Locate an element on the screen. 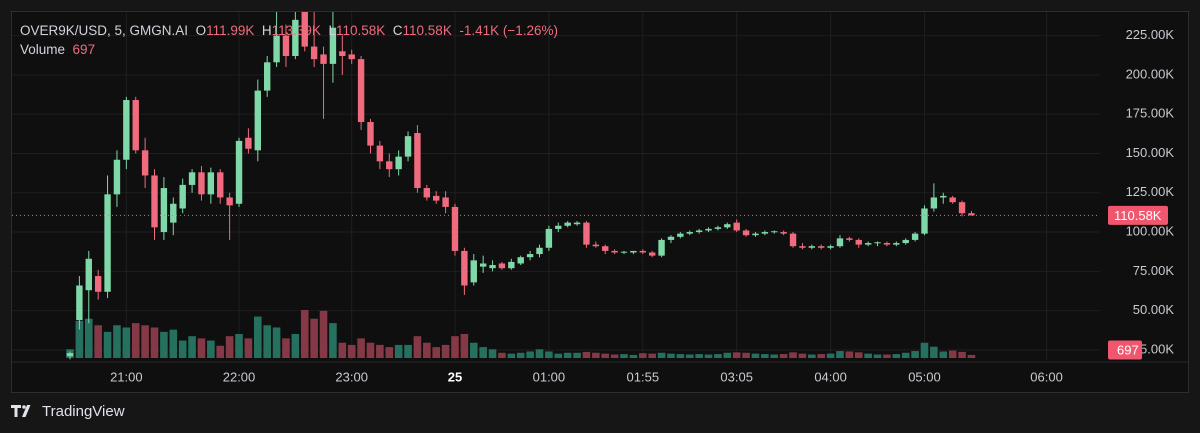 This screenshot has height=433, width=1200. field-key: C is located at coordinates (397, 30).